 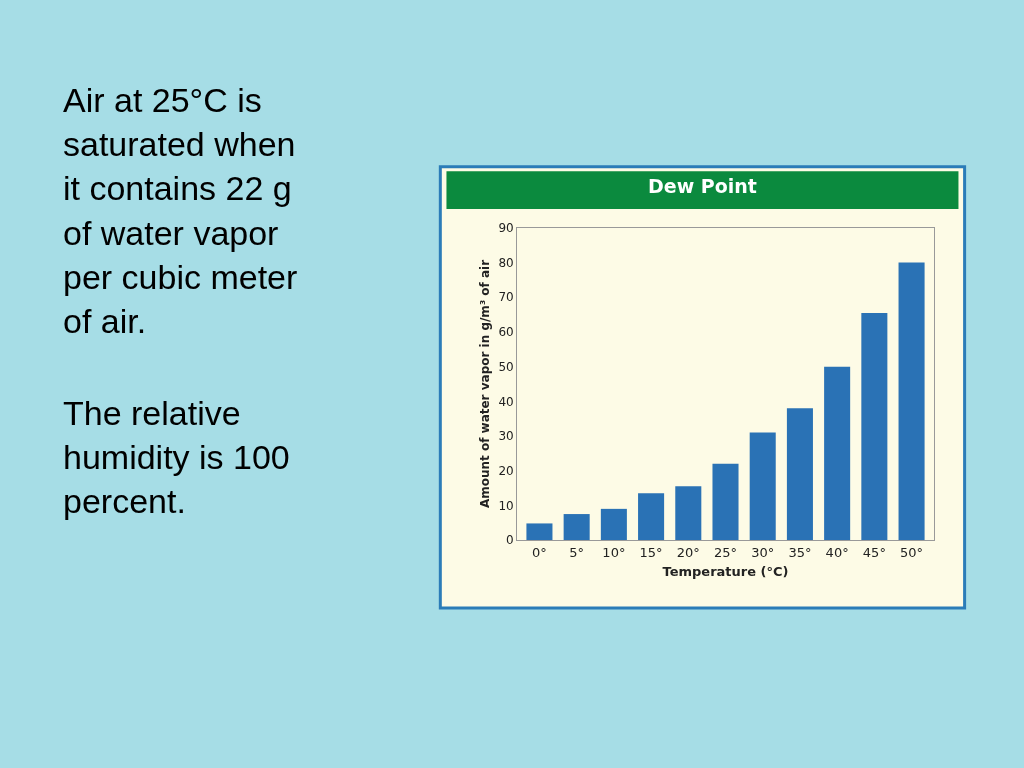 I want to click on x-tick-label: 35°, so click(x=800, y=552).